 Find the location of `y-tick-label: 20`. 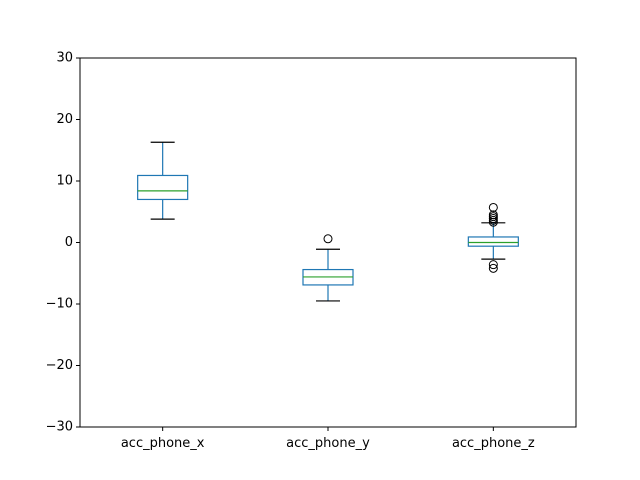

y-tick-label: 20 is located at coordinates (64, 119).